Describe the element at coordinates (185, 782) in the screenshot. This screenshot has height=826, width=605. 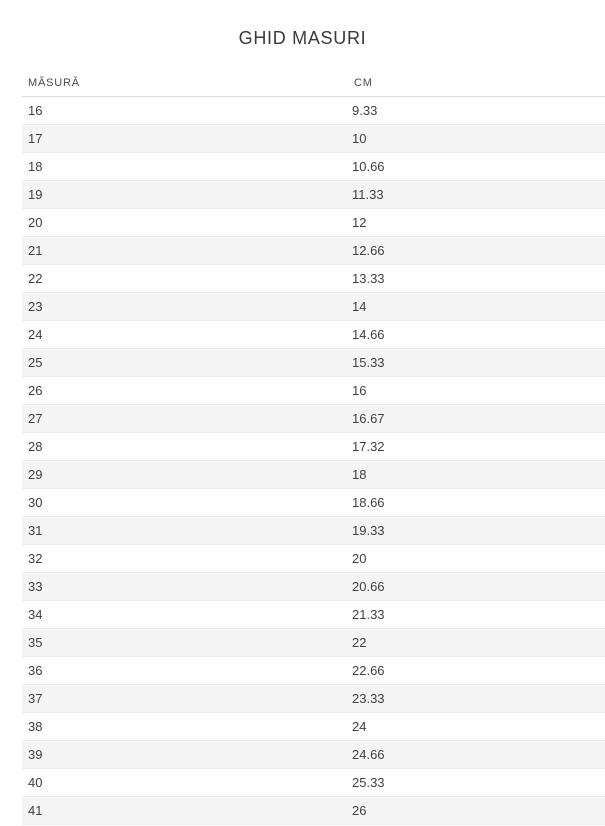
I see `cell-size: 40` at that location.